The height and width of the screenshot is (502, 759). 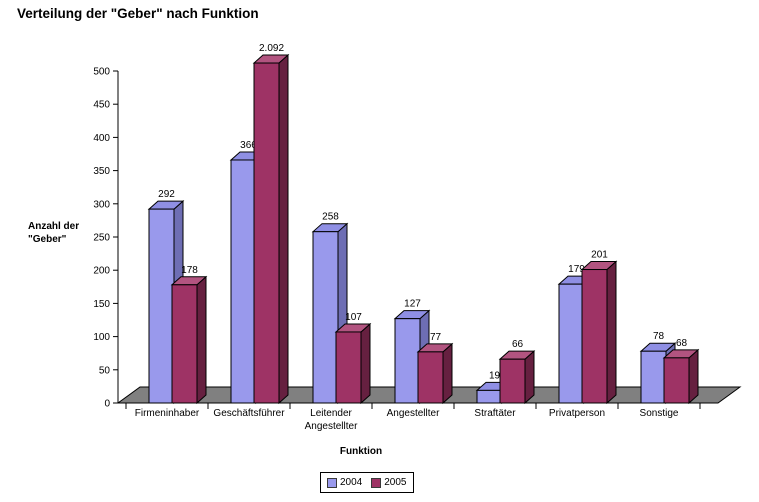 What do you see at coordinates (518, 344) in the screenshot?
I see `value-label-2005-4: 66` at bounding box center [518, 344].